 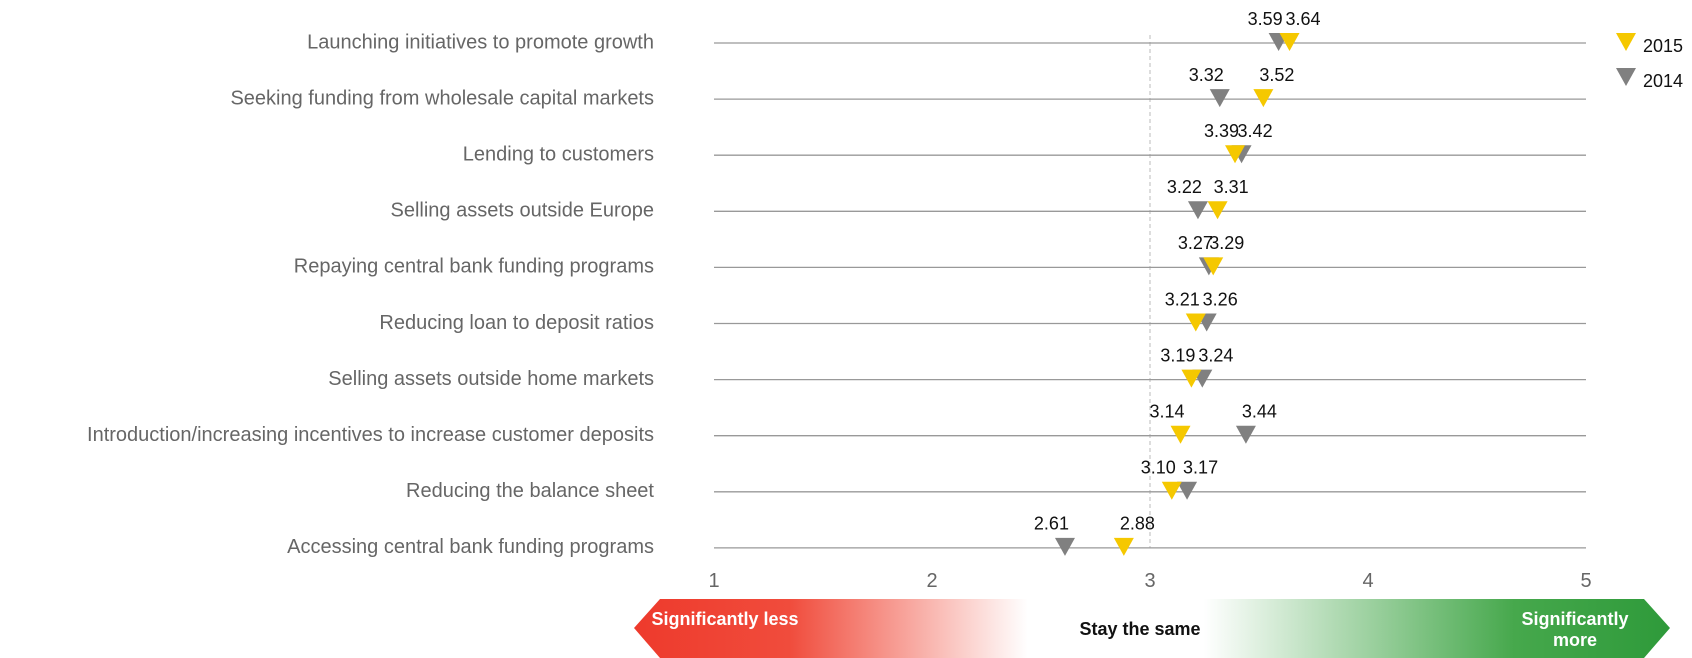 What do you see at coordinates (1166, 411) in the screenshot?
I see `value-label: 3.14` at bounding box center [1166, 411].